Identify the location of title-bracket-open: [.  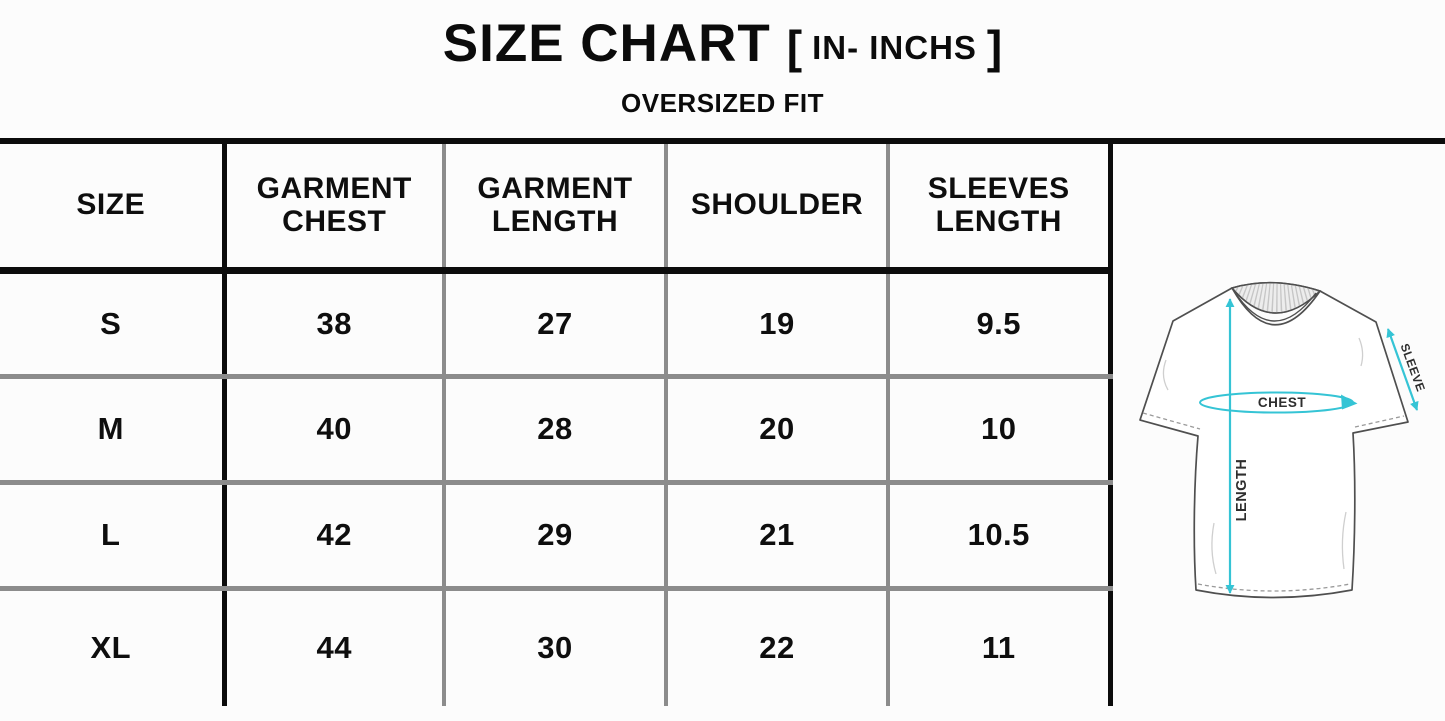
(794, 46).